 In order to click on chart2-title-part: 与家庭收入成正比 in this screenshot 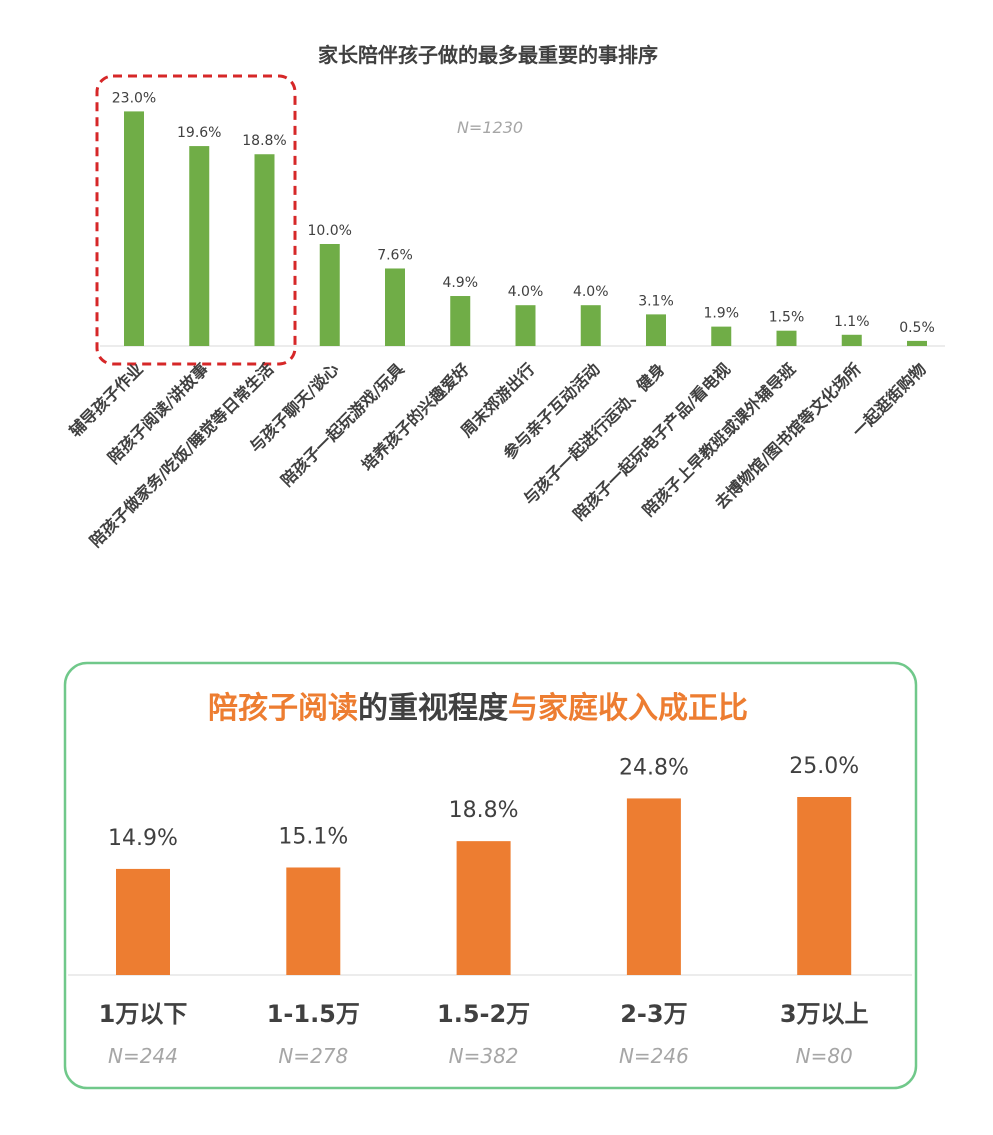, I will do `click(628, 708)`.